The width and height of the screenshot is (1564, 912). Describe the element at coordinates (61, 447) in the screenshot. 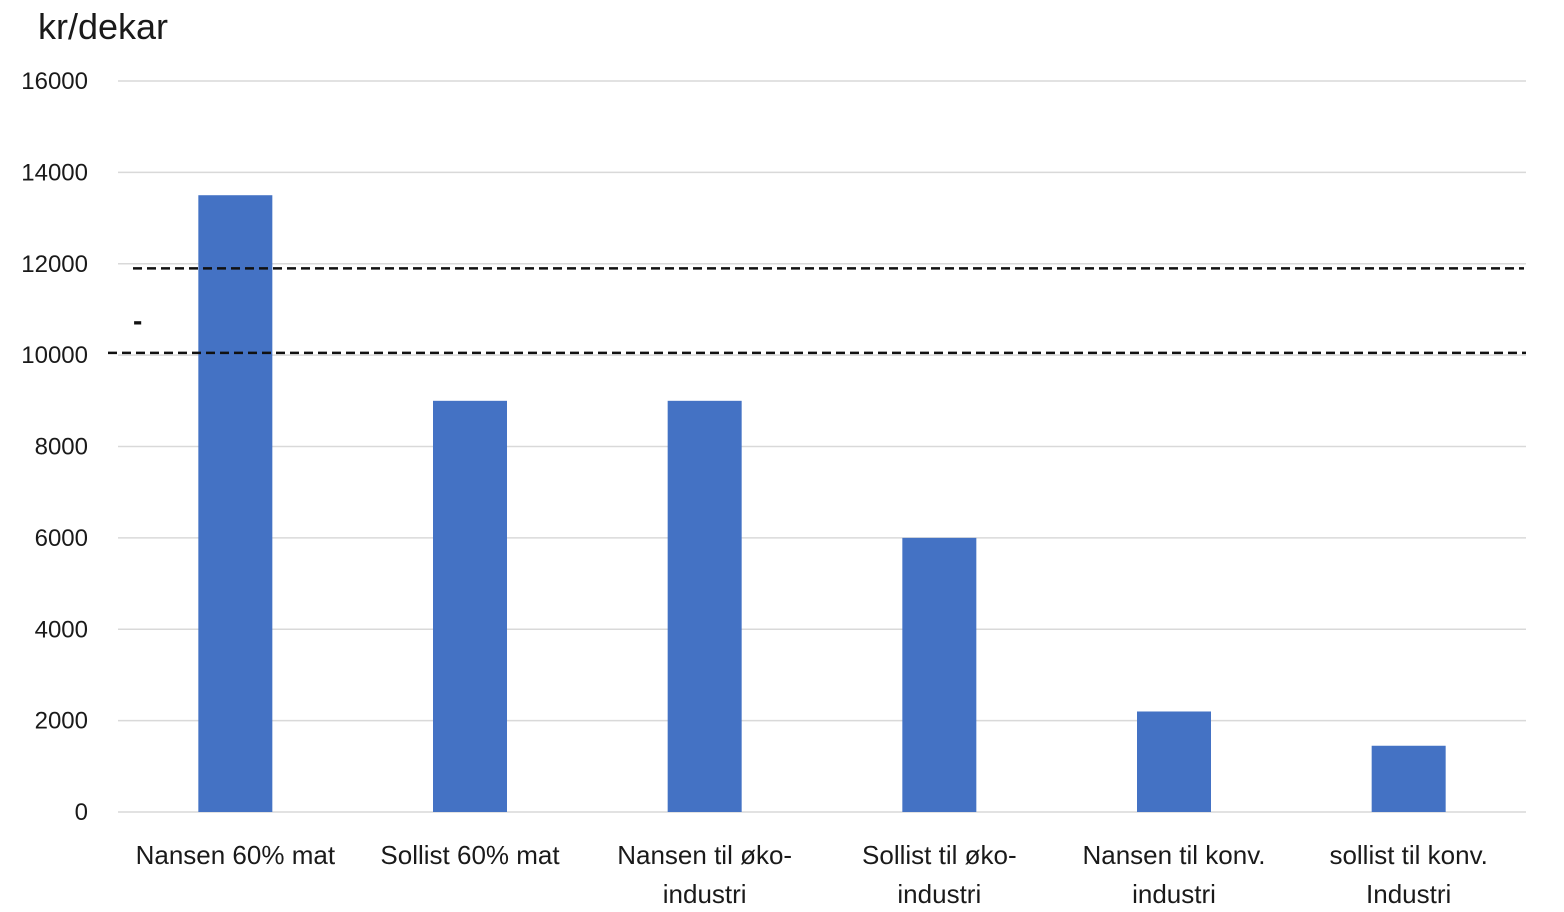

I see `y-tick-label: 8000` at that location.